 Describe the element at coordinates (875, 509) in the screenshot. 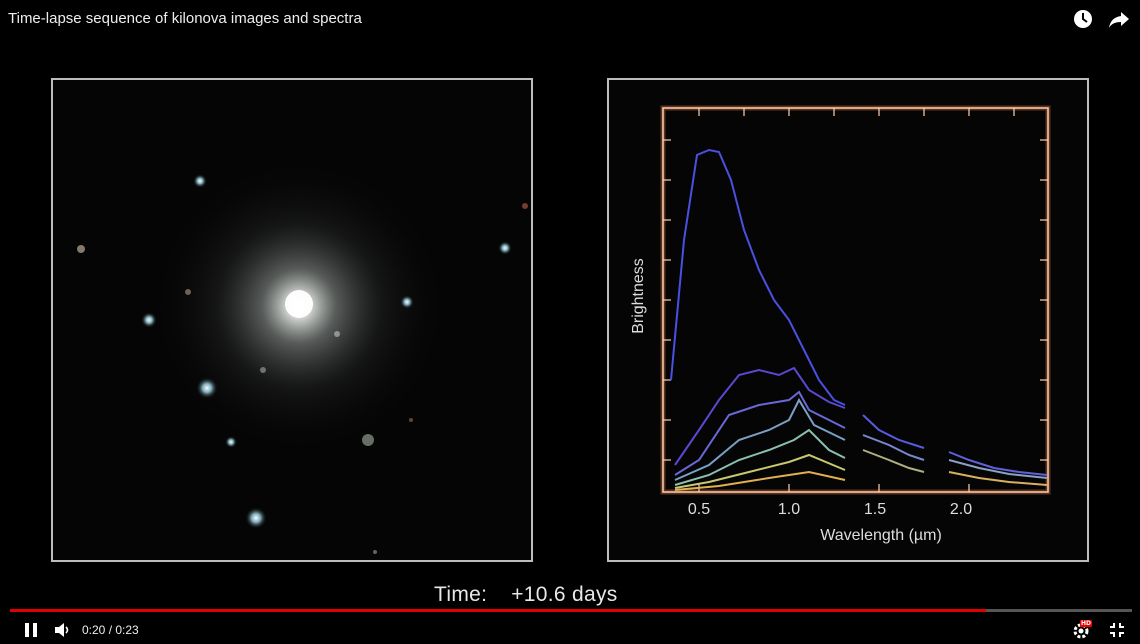

I see `xtick-label: 1.5` at that location.